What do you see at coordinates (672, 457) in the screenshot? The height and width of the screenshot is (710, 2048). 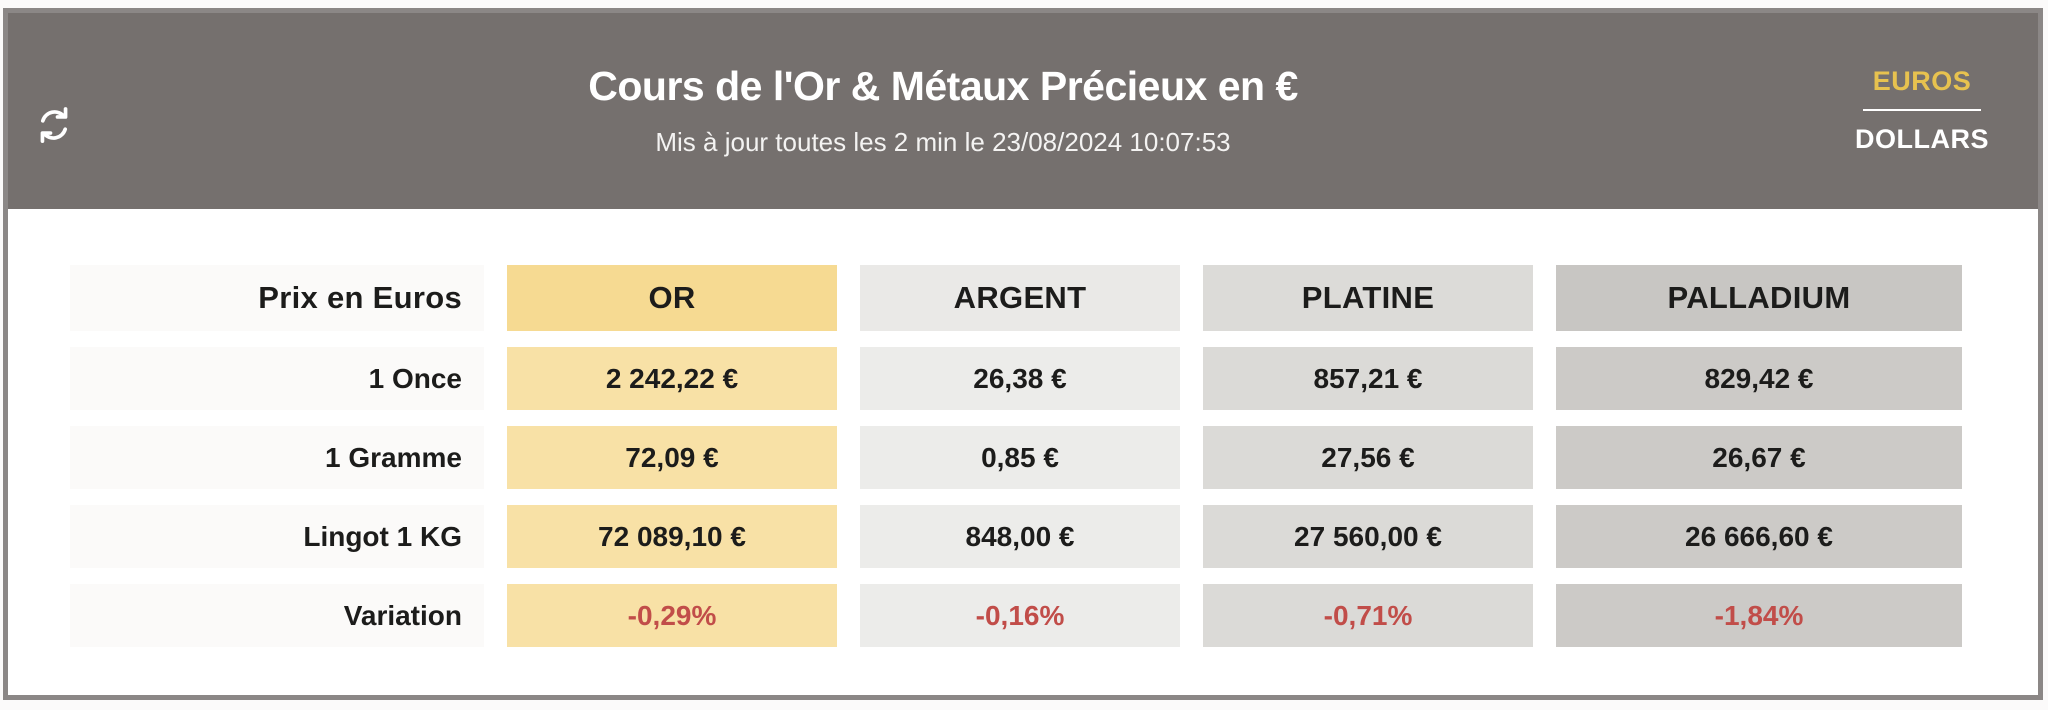 I see `price-cell-or-gramme: 72,09 €` at bounding box center [672, 457].